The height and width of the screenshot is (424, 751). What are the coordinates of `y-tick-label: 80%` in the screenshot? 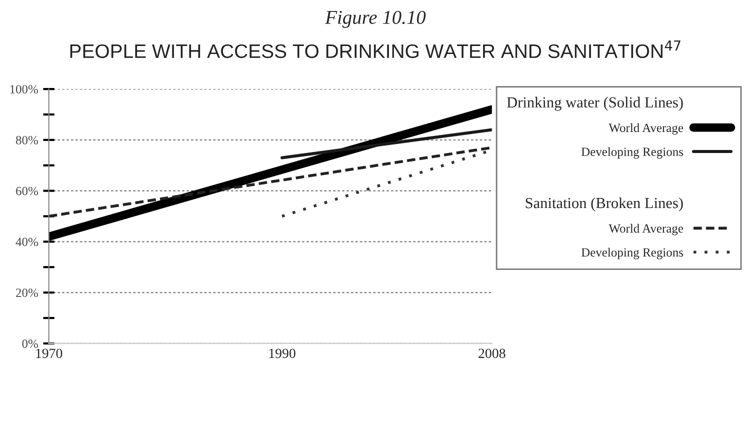 It's located at (27, 140).